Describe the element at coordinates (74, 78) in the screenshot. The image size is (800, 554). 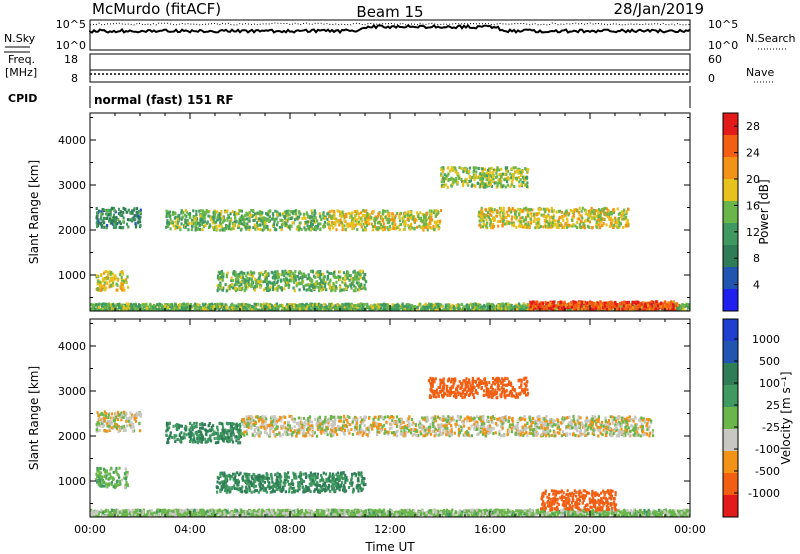
I see `freq-tick-bottom: 8` at that location.